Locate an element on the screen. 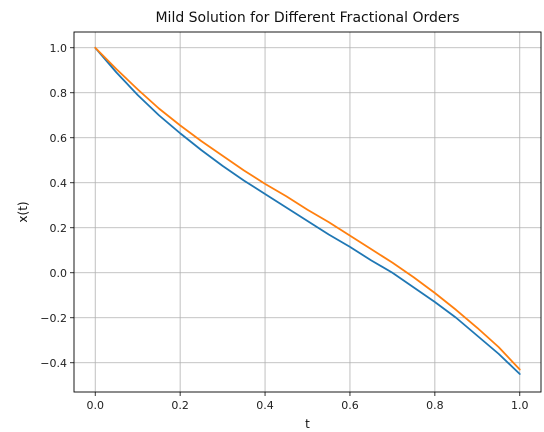  x-tick-label: 0.4 is located at coordinates (265, 405).